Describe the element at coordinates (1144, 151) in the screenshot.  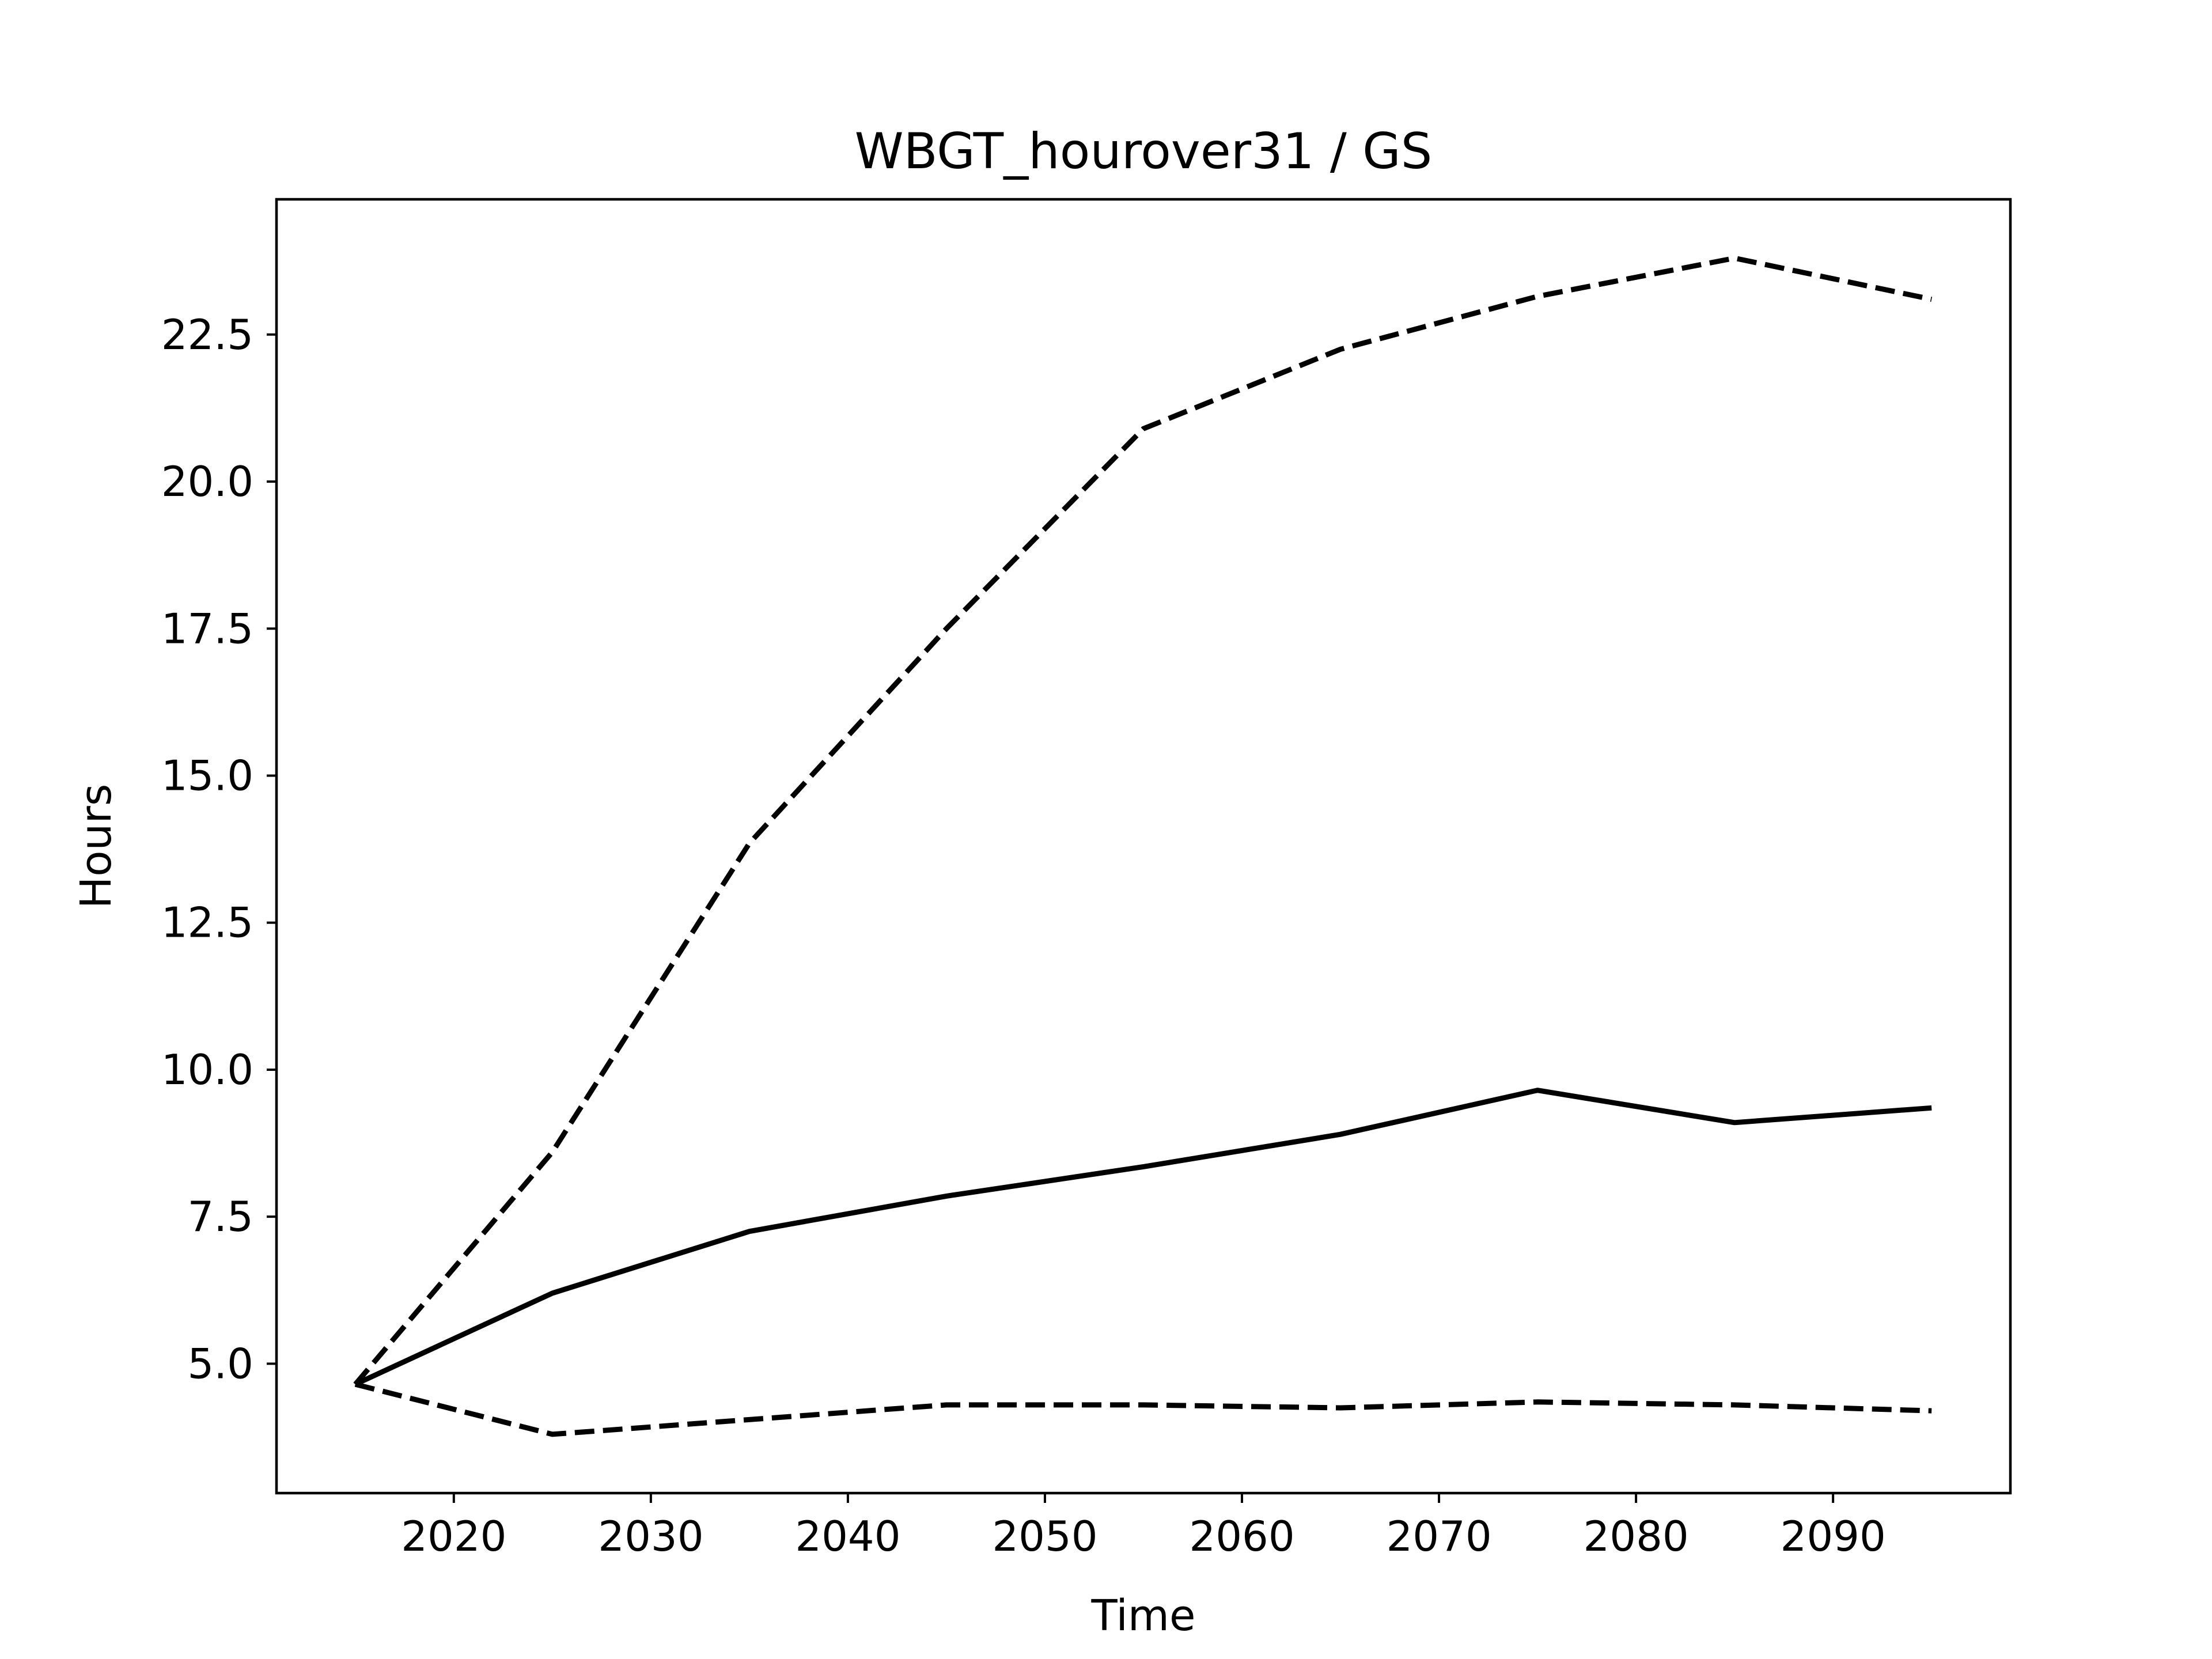
I see `chart-title: WBGT_hourover31 / GS` at that location.